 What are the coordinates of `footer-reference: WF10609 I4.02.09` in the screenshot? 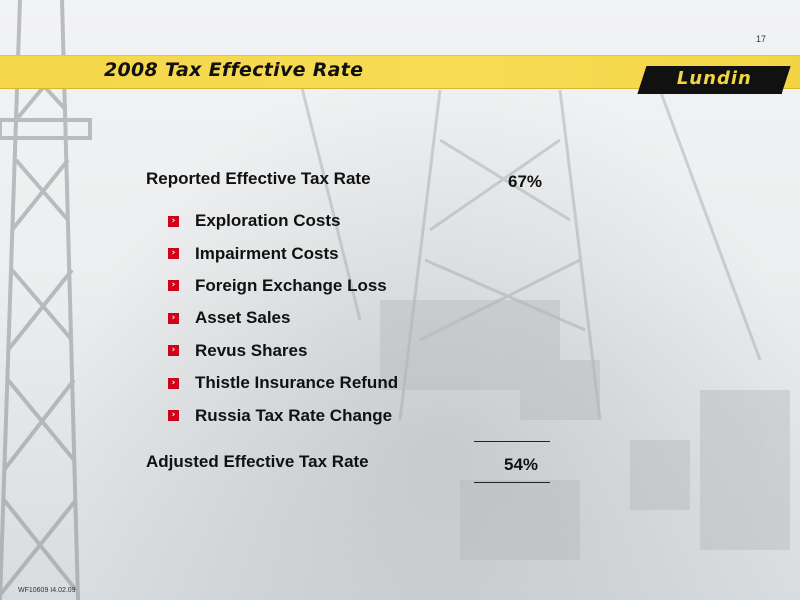 It's located at (47, 590).